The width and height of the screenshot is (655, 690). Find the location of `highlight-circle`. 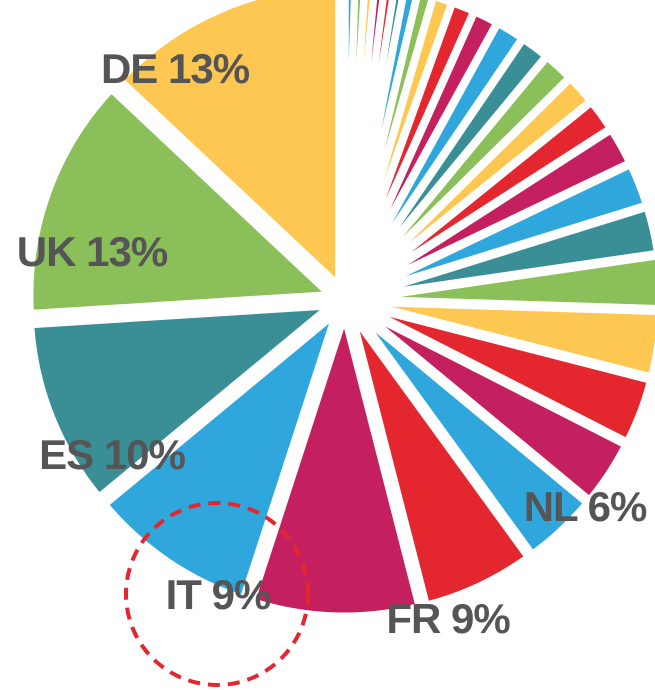

highlight-circle is located at coordinates (217, 594).